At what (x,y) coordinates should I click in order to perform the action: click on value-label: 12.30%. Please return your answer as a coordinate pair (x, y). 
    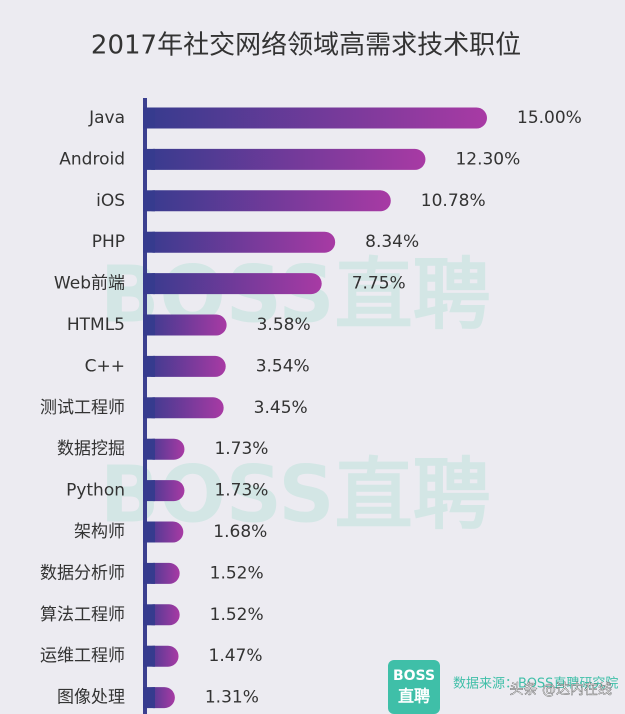
    Looking at the image, I should click on (487, 159).